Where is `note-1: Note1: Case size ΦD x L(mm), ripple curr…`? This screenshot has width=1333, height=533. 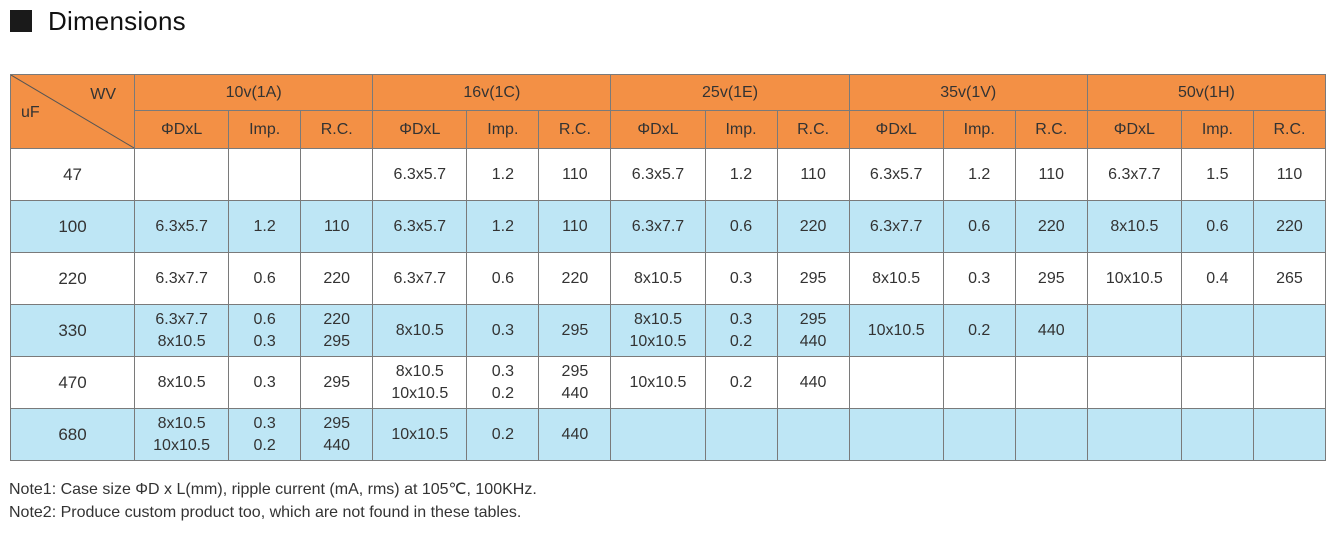
note-1: Note1: Case size ΦD x L(mm), ripple curr… is located at coordinates (273, 489).